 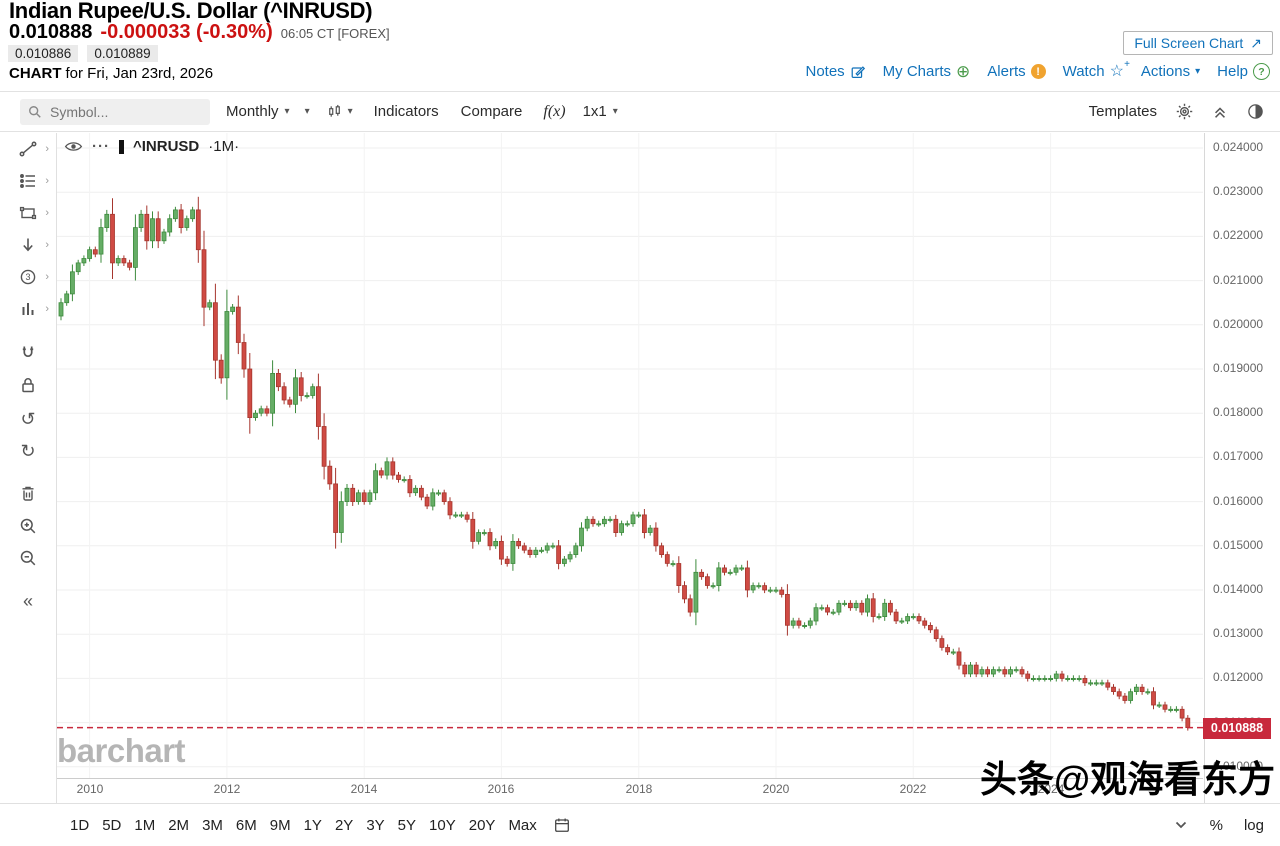 What do you see at coordinates (145, 825) in the screenshot?
I see `range-button-1m: 1M` at bounding box center [145, 825].